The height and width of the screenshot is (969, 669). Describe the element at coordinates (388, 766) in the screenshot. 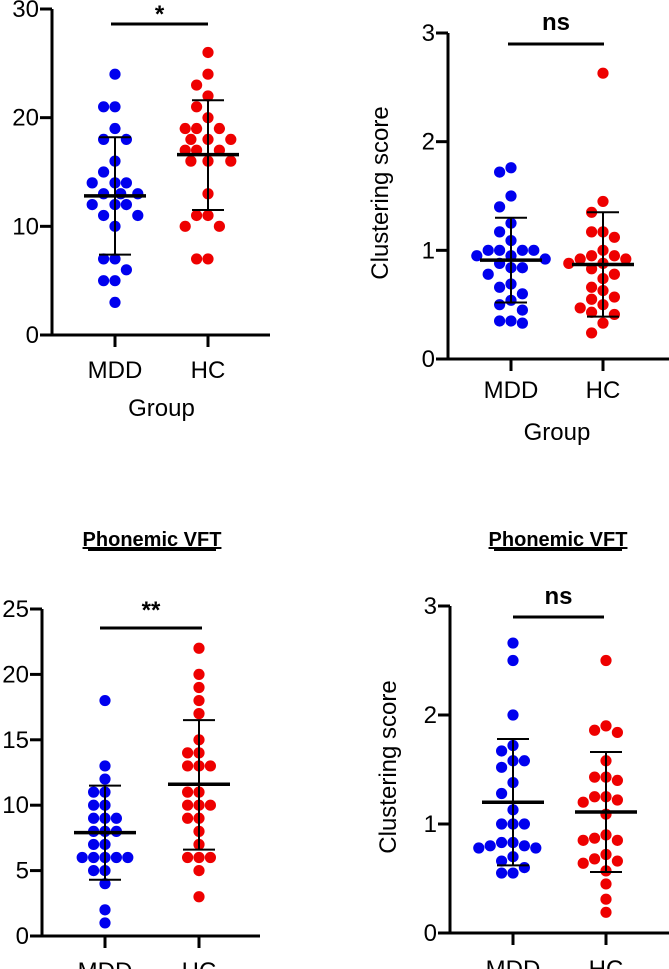

I see `y-axis-label: Clustering score` at that location.